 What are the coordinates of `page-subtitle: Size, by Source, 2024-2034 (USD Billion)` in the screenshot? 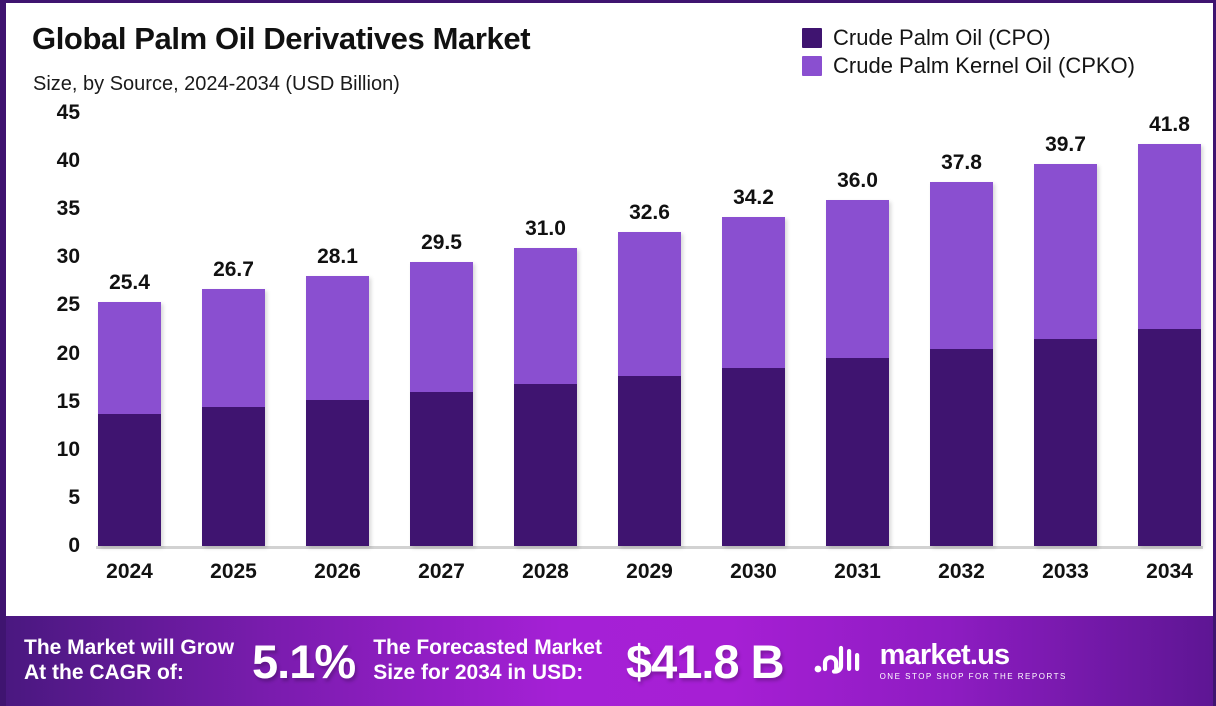 It's located at (216, 84).